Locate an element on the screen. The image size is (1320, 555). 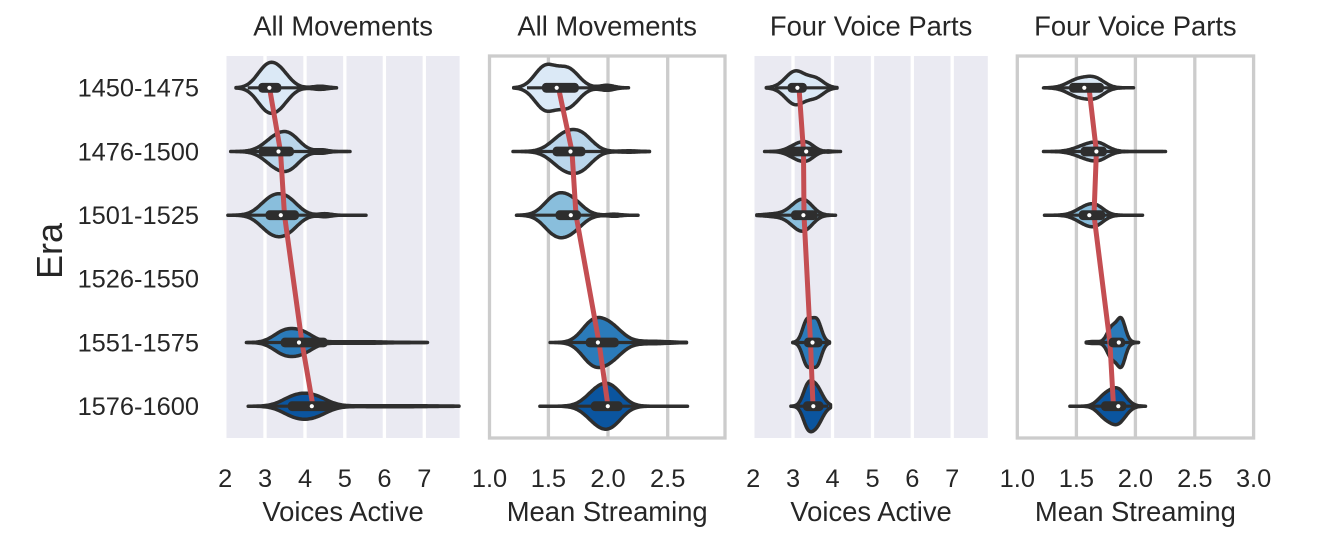
svg-text: Era is located at coordinates (49, 250).